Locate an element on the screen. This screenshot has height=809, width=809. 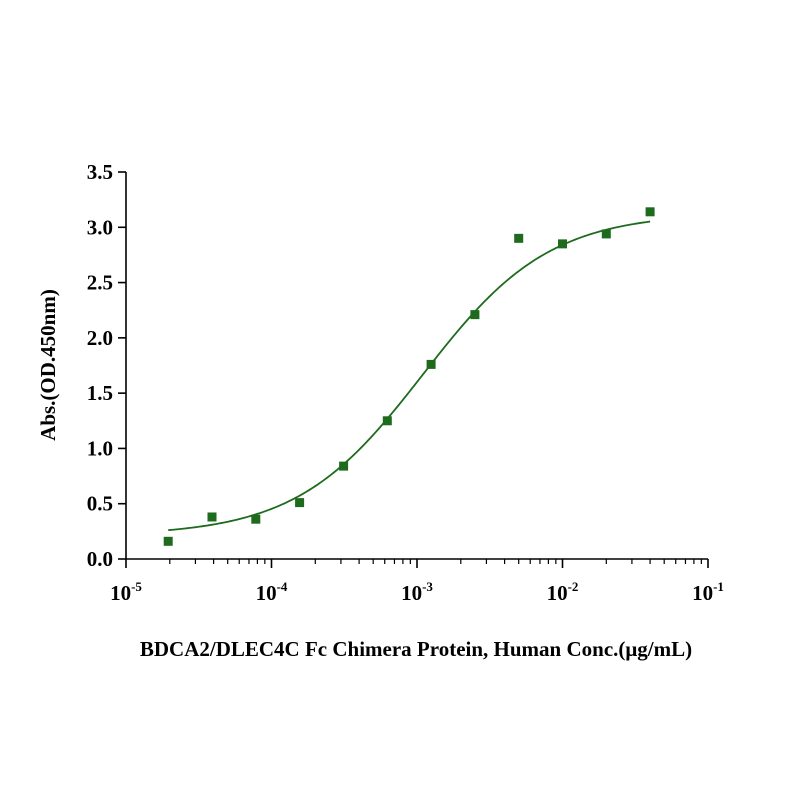
y-tick-label: 3.0 is located at coordinates (100, 227).